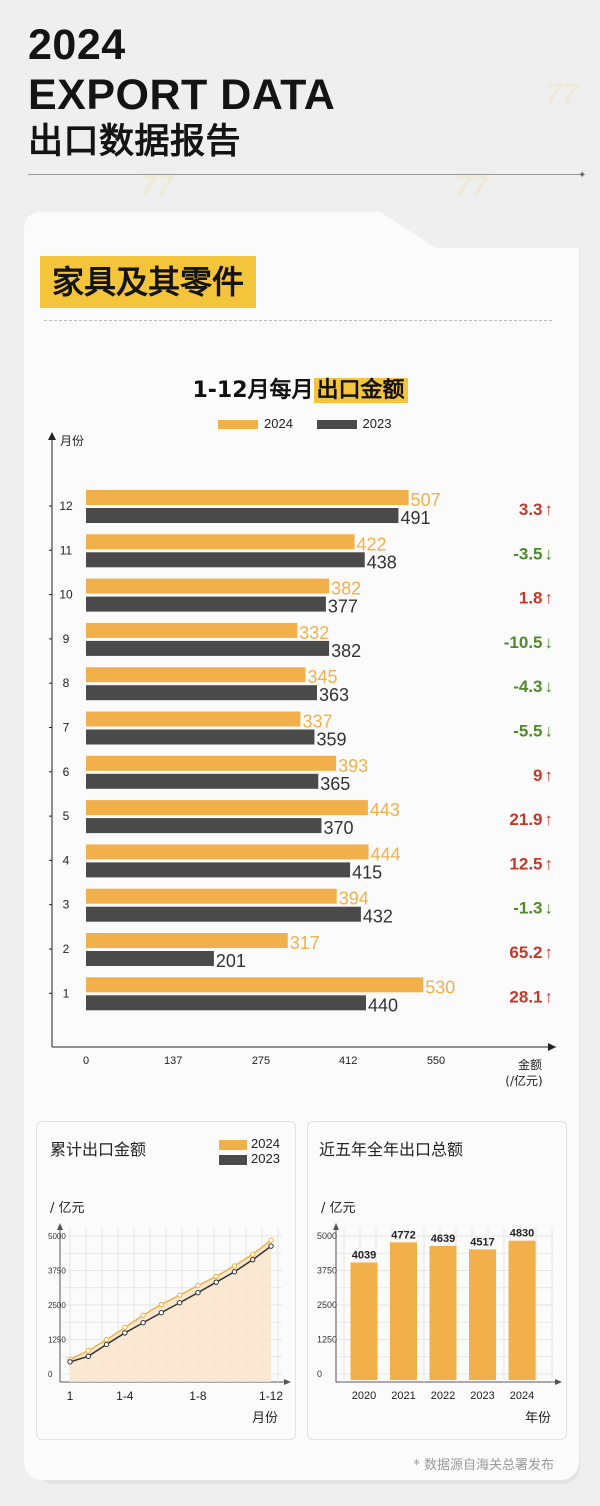 This screenshot has height=1506, width=600. What do you see at coordinates (538, 1418) in the screenshot?
I see `x-axis-label: 年份` at bounding box center [538, 1418].